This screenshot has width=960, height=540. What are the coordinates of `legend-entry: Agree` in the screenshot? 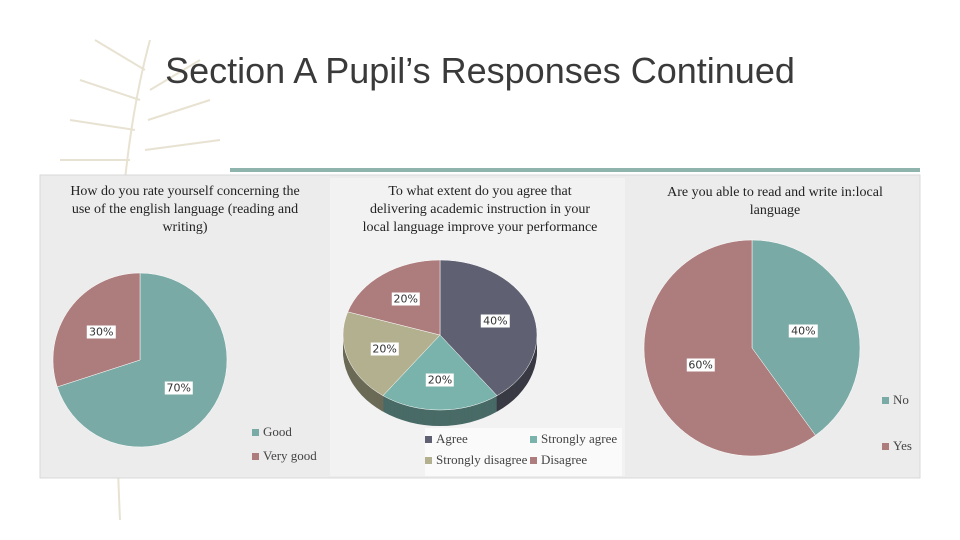 It's located at (446, 439).